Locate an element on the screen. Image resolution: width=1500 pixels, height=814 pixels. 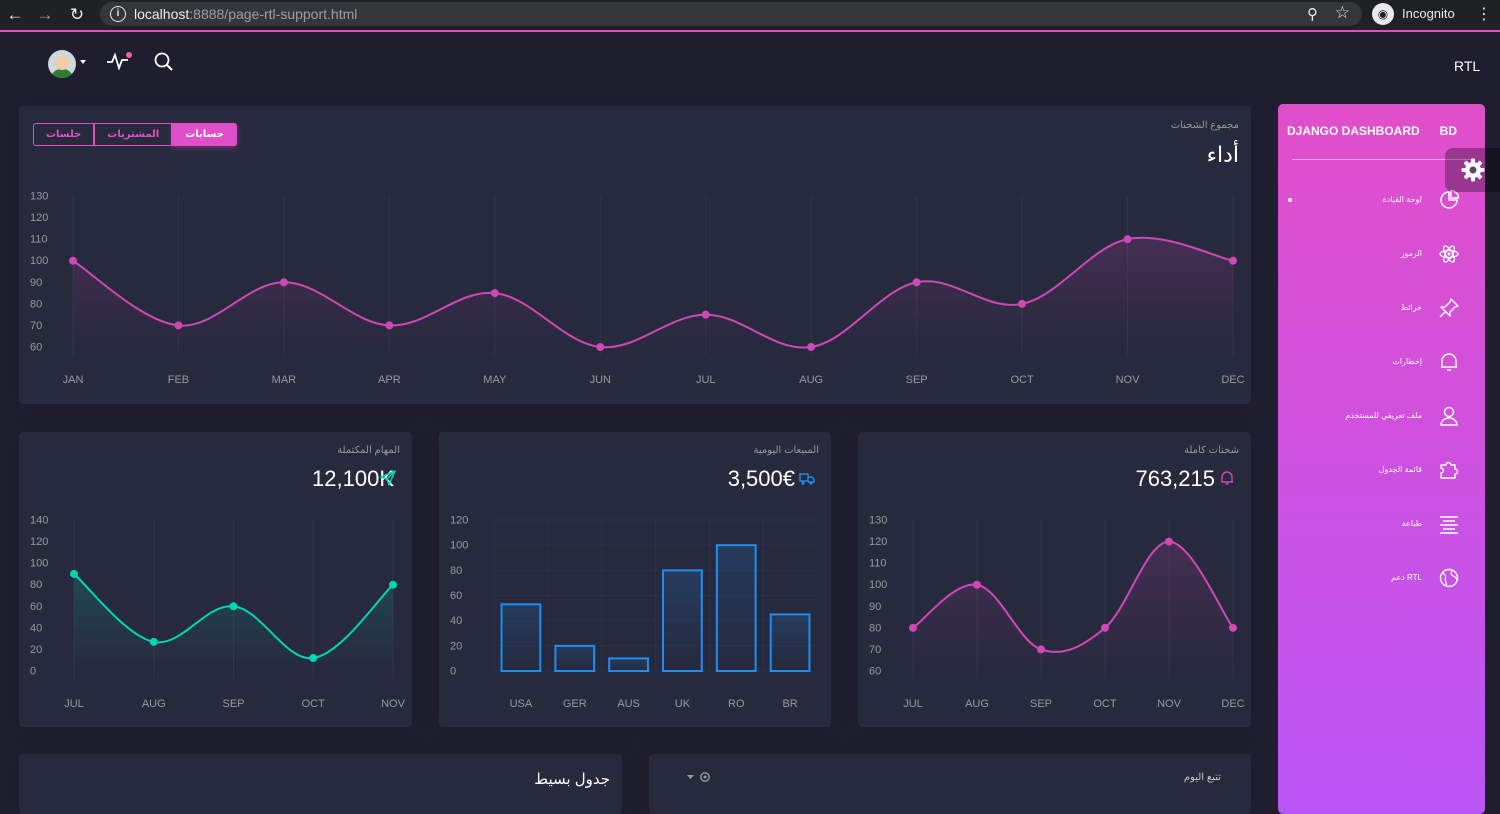
back-icon: ← is located at coordinates (15, 14).